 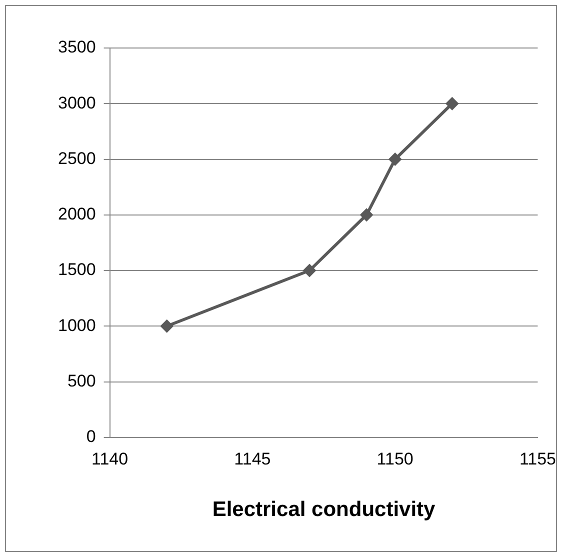 What do you see at coordinates (91, 436) in the screenshot?
I see `y-tick-label: 0` at bounding box center [91, 436].